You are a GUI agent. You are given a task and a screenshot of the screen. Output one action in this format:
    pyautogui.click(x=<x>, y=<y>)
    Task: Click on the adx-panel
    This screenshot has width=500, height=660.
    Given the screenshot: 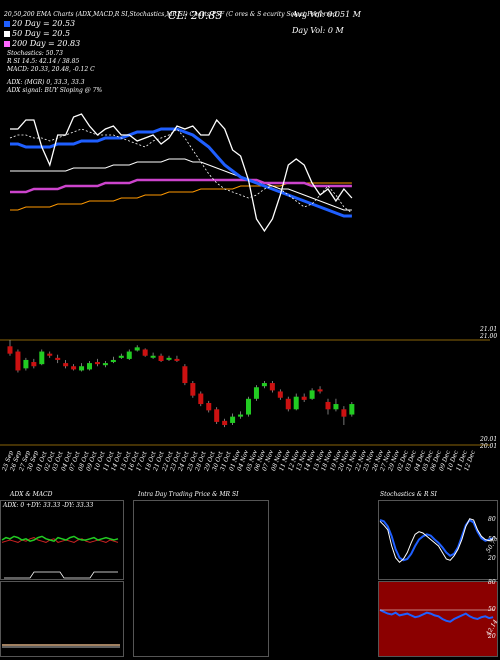 What is the action you would take?
    pyautogui.click(x=62, y=540)
    